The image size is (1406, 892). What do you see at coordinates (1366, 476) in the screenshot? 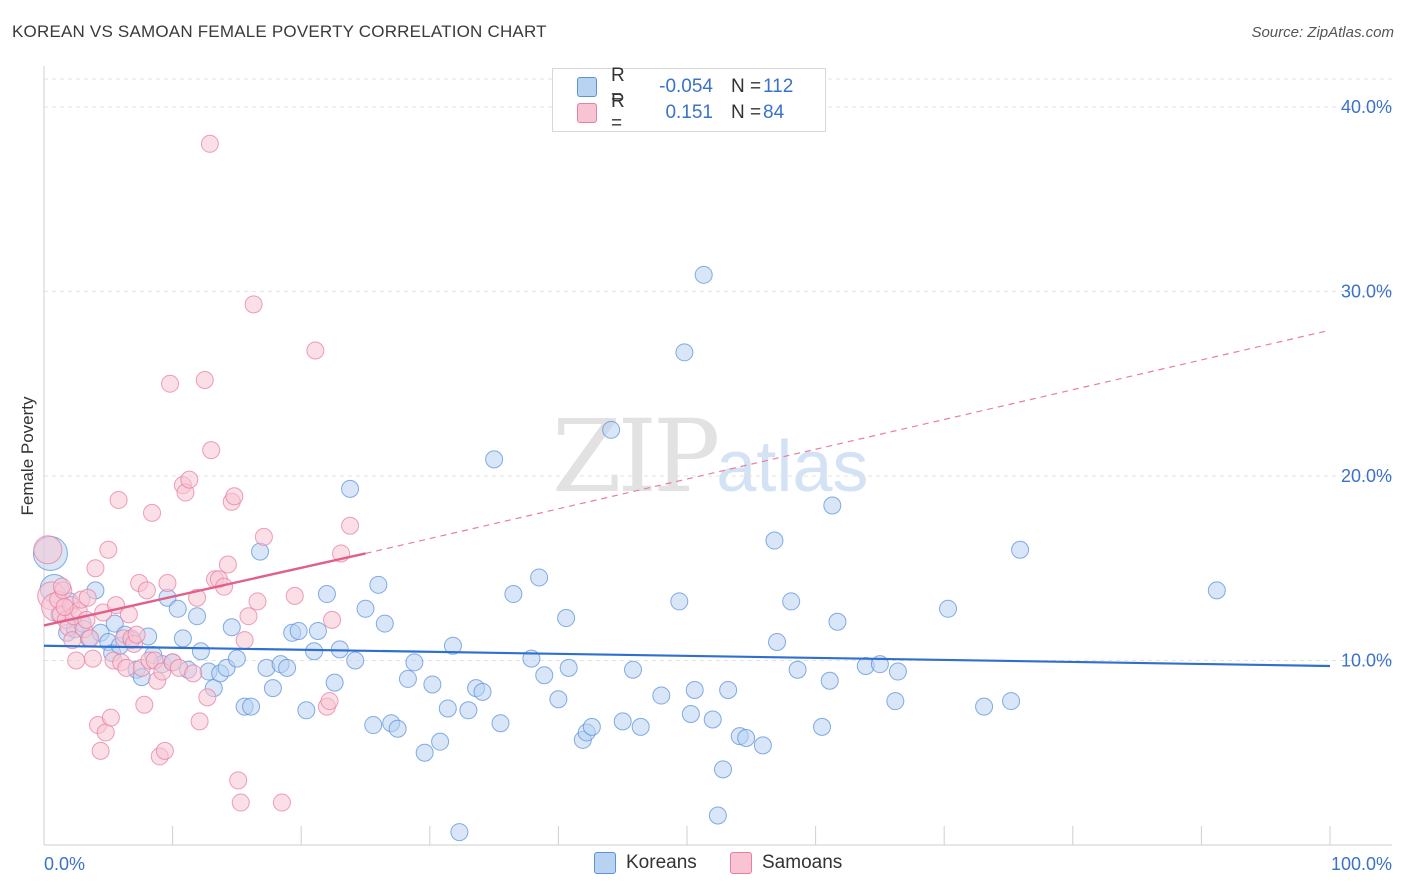
I see `y-tick-label: 20.0%` at bounding box center [1366, 476].